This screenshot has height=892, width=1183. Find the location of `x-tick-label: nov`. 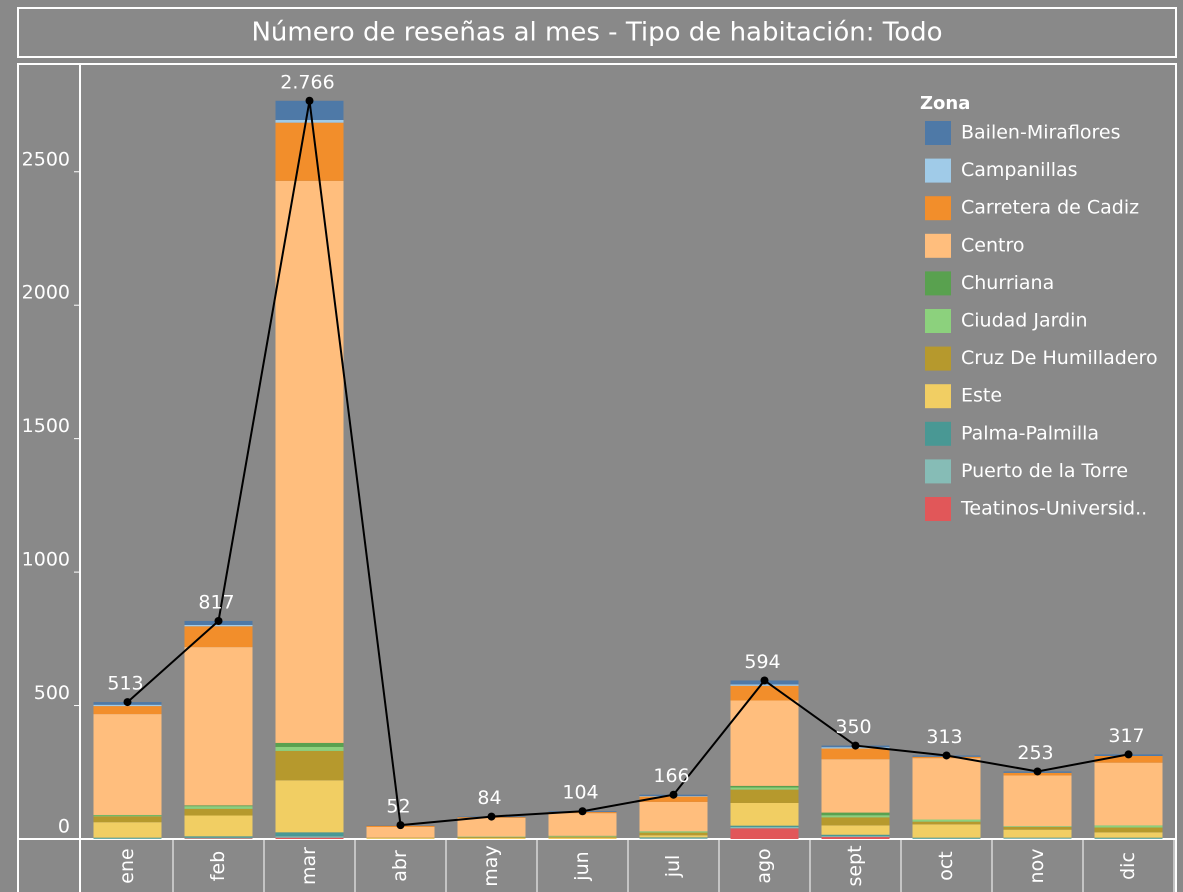

x-tick-label: nov is located at coordinates (1037, 866).